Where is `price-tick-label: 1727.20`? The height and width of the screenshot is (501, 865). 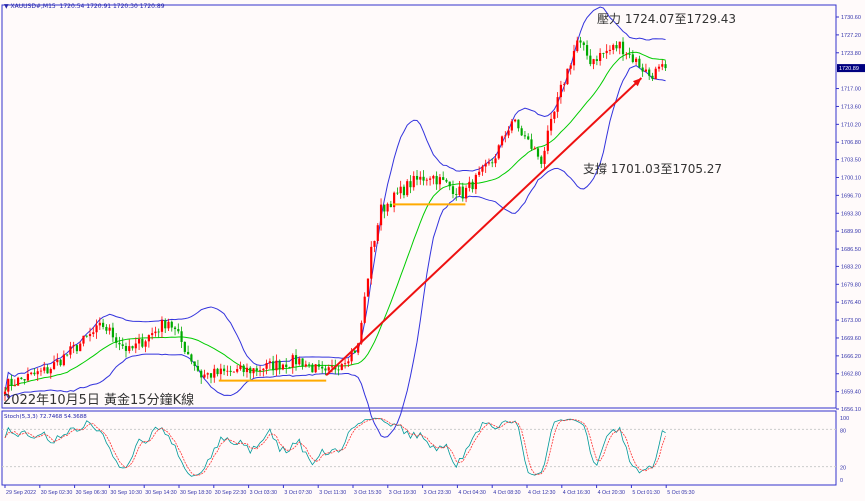
price-tick-label: 1727.20 is located at coordinates (851, 36).